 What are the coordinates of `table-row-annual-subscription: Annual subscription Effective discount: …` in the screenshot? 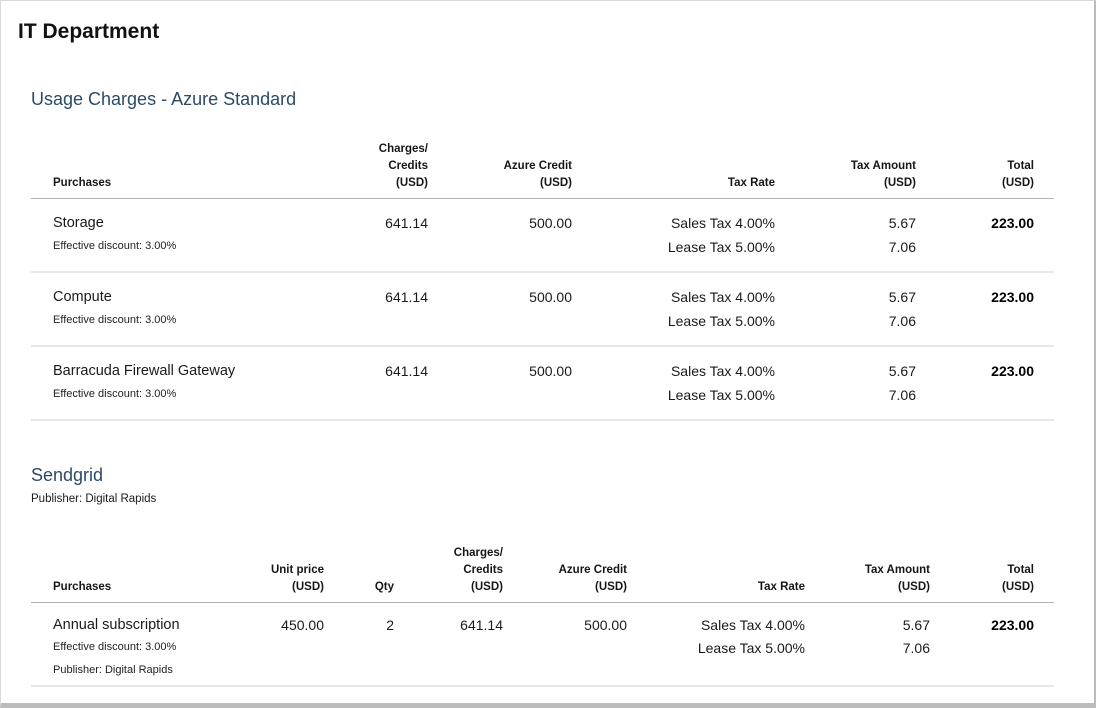 It's located at (542, 645).